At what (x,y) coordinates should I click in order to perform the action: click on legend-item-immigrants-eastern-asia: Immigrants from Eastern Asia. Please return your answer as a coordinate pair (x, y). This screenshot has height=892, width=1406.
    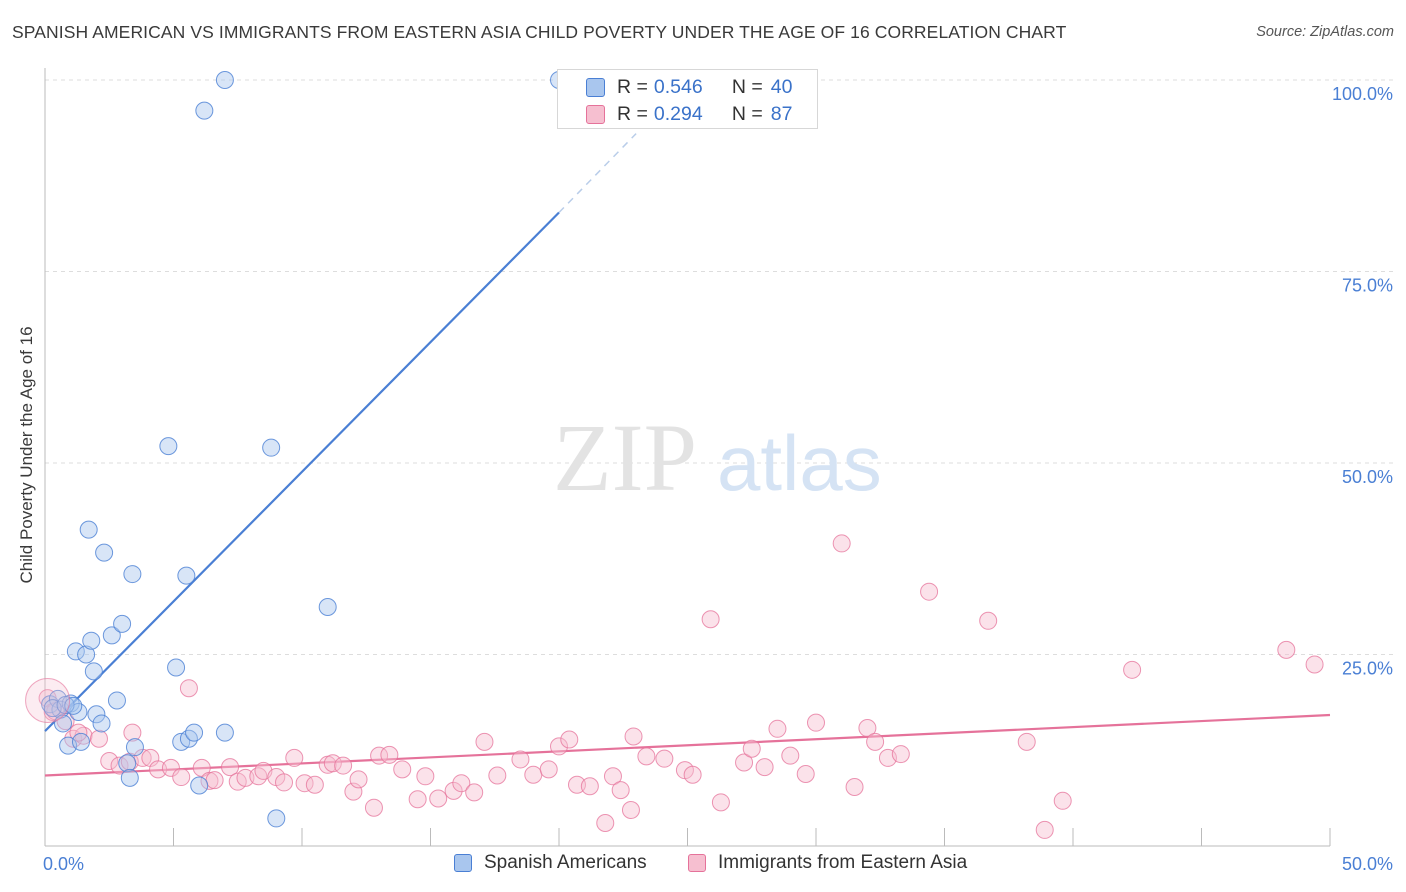
    Looking at the image, I should click on (827, 863).